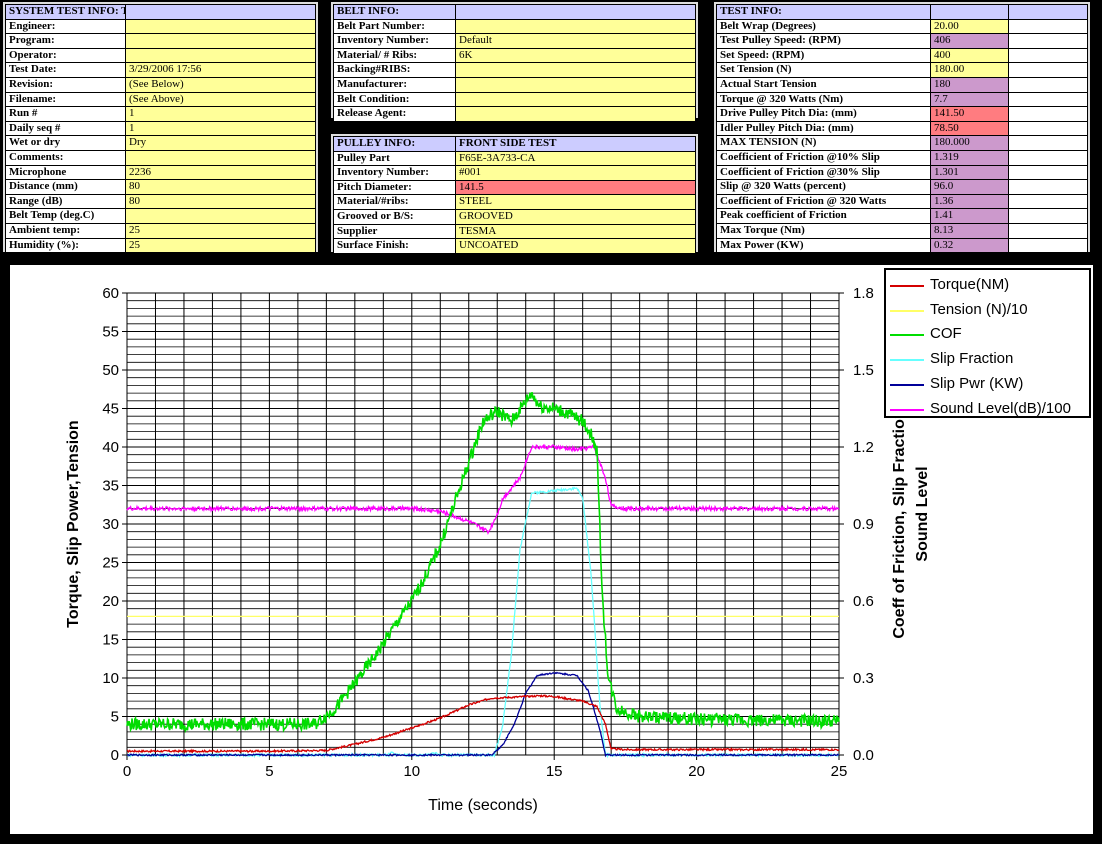  What do you see at coordinates (969, 55) in the screenshot?
I see `info-value: 400` at bounding box center [969, 55].